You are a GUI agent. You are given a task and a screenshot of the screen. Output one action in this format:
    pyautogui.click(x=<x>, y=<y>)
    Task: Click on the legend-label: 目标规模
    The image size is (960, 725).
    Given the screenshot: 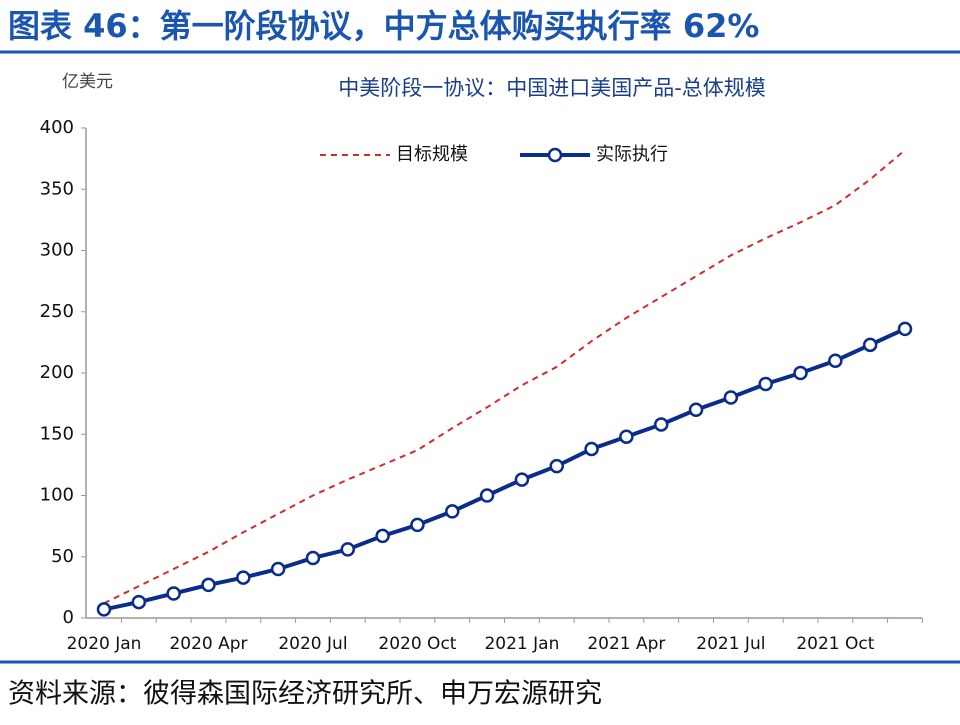 What is the action you would take?
    pyautogui.click(x=432, y=154)
    